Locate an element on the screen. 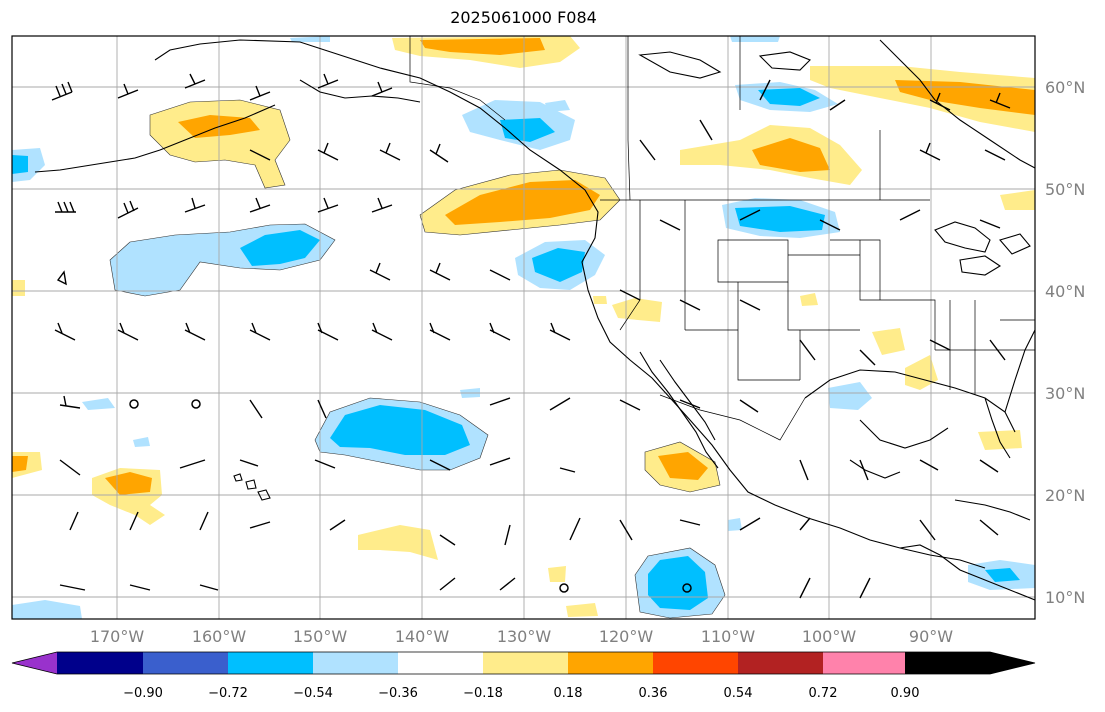 Image resolution: width=1105 pixels, height=712 pixels. lon-label: 160°W is located at coordinates (219, 636).